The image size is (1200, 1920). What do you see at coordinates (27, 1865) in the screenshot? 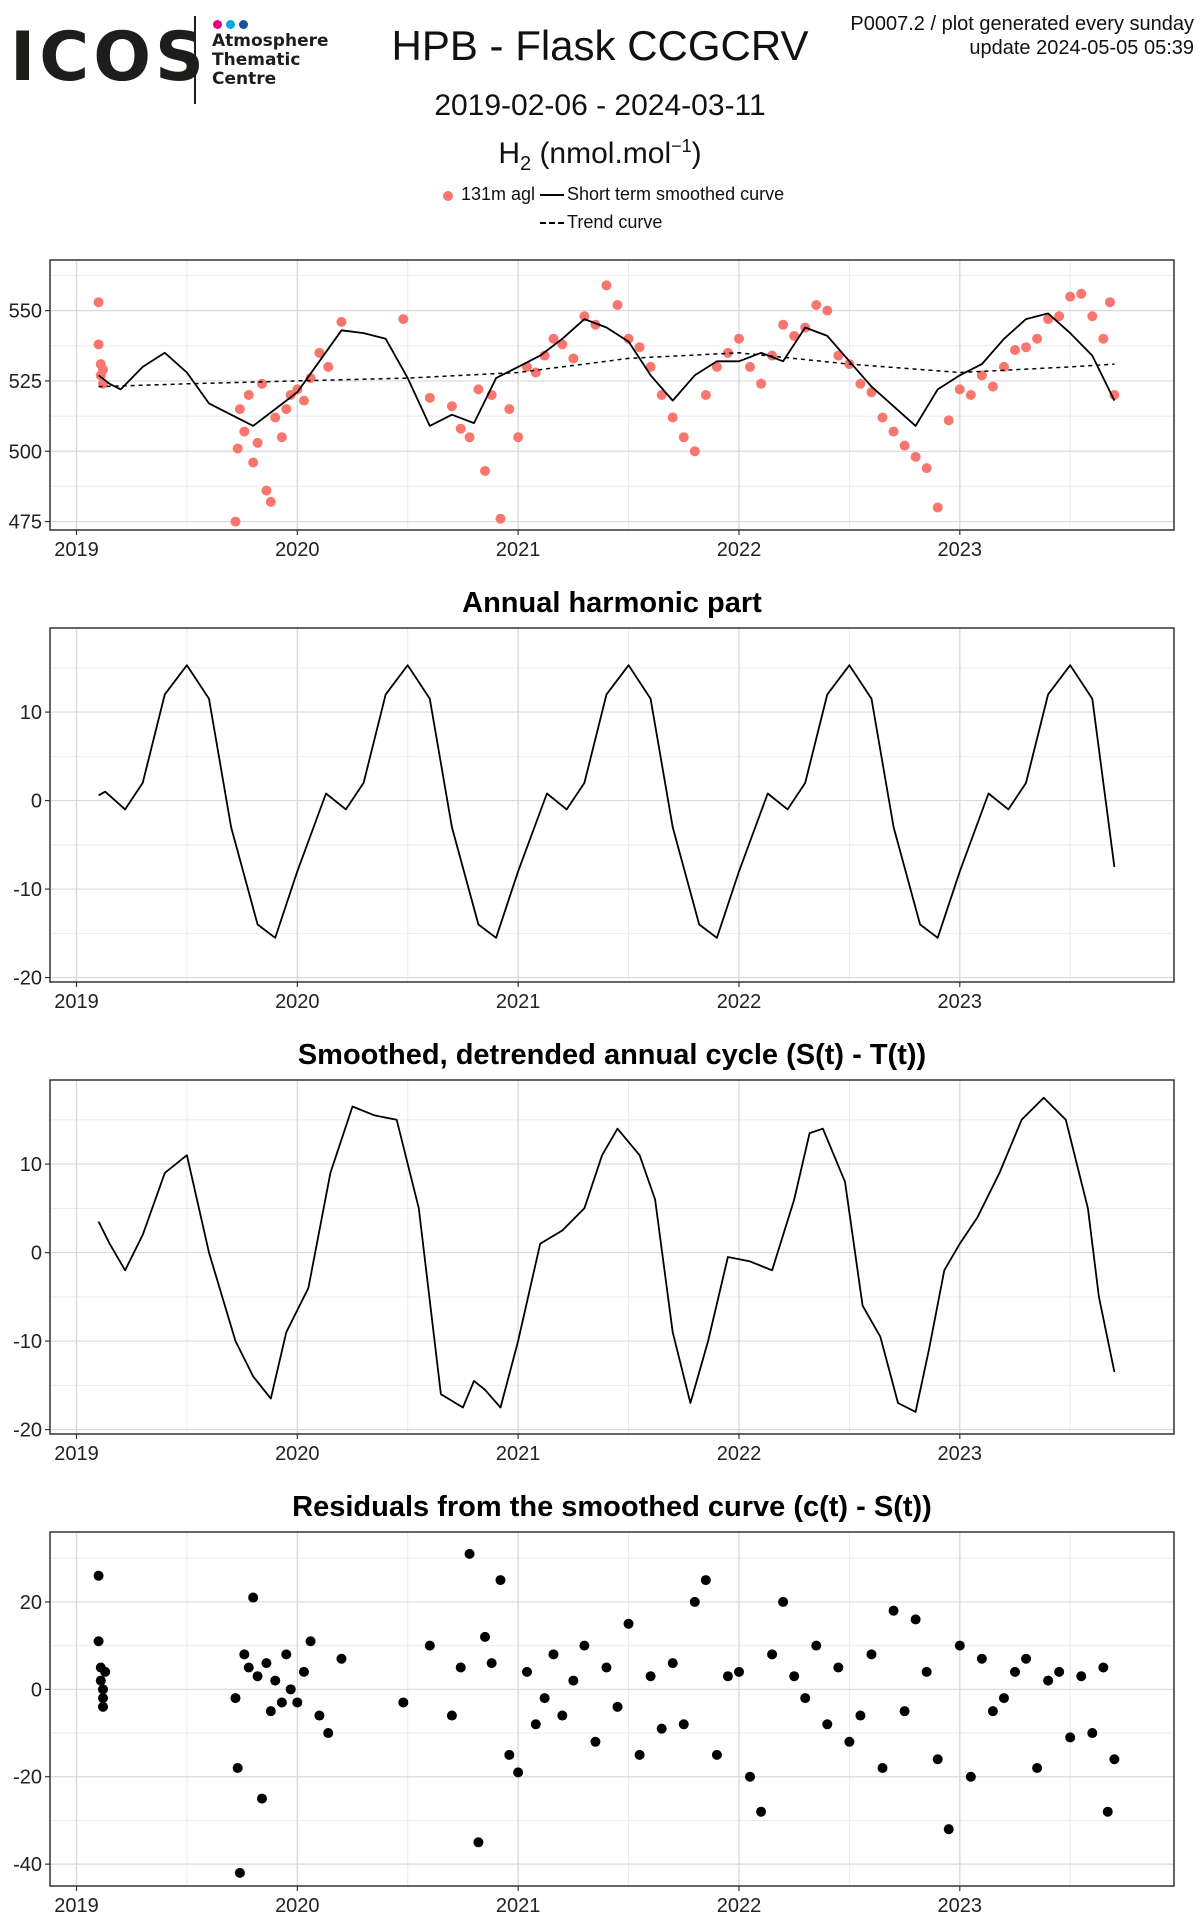
I see `y-tick-label: -40` at bounding box center [27, 1865].